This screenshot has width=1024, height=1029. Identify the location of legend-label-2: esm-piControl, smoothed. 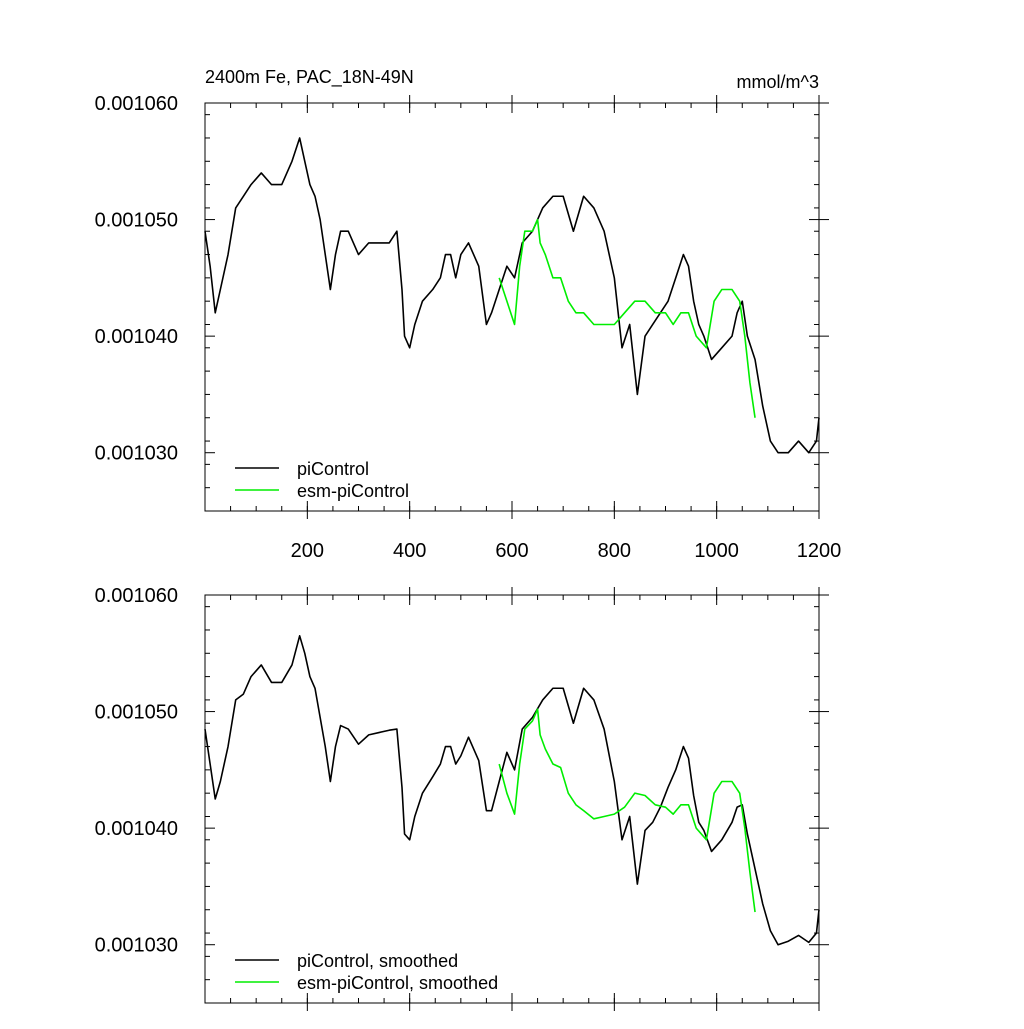
(397, 983).